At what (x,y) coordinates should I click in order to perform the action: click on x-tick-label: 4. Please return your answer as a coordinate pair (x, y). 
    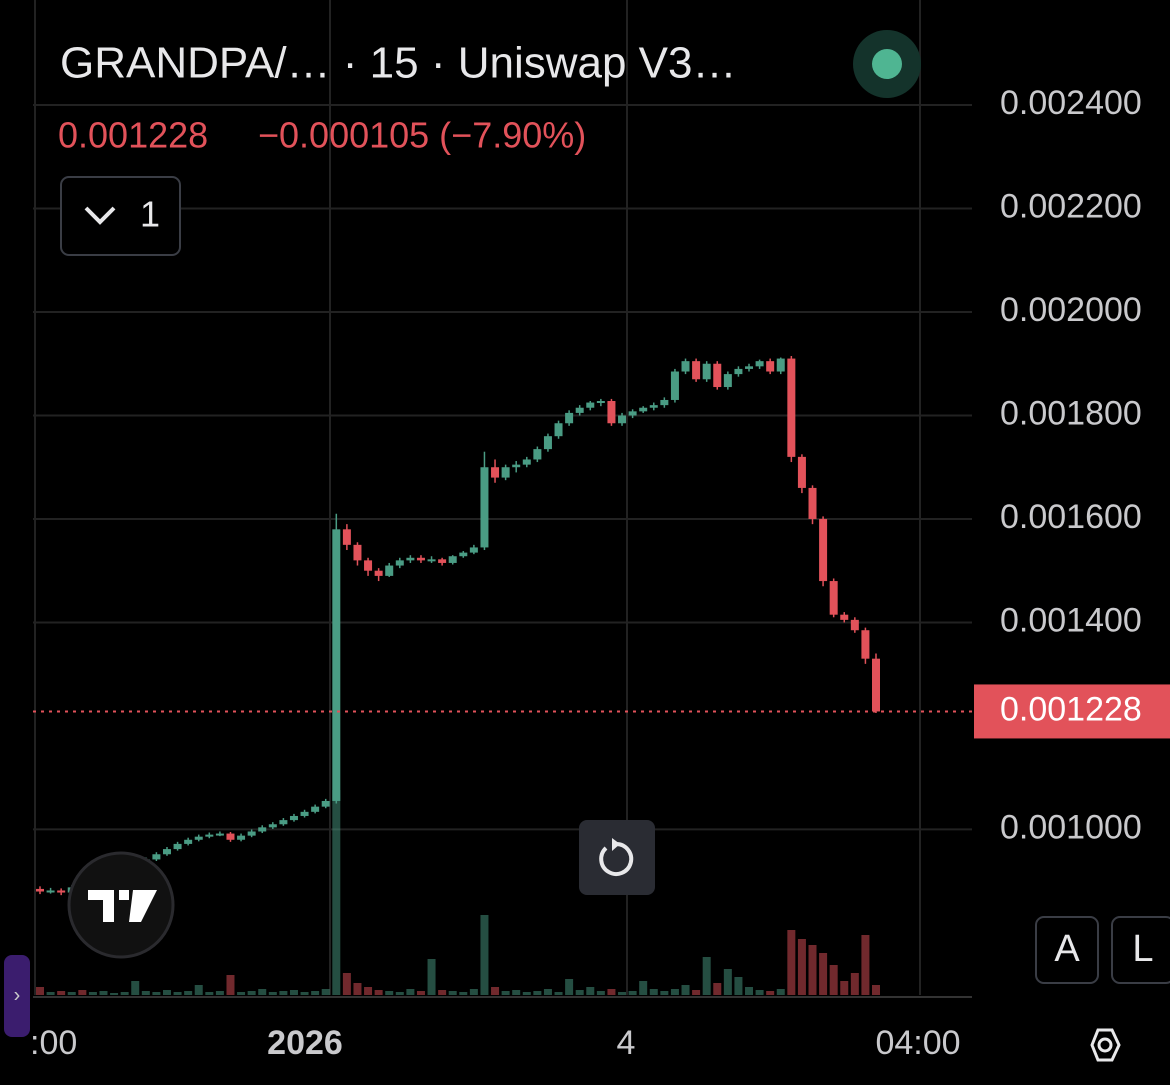
    Looking at the image, I should click on (626, 1043).